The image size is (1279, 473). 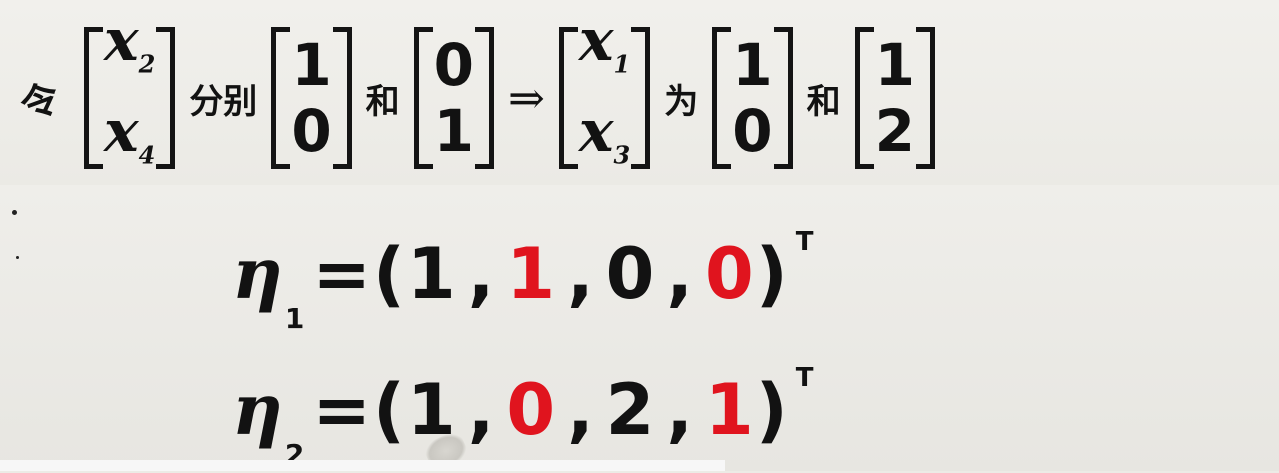 I want to click on vec-r1-bottom: 0, so click(x=752, y=131).